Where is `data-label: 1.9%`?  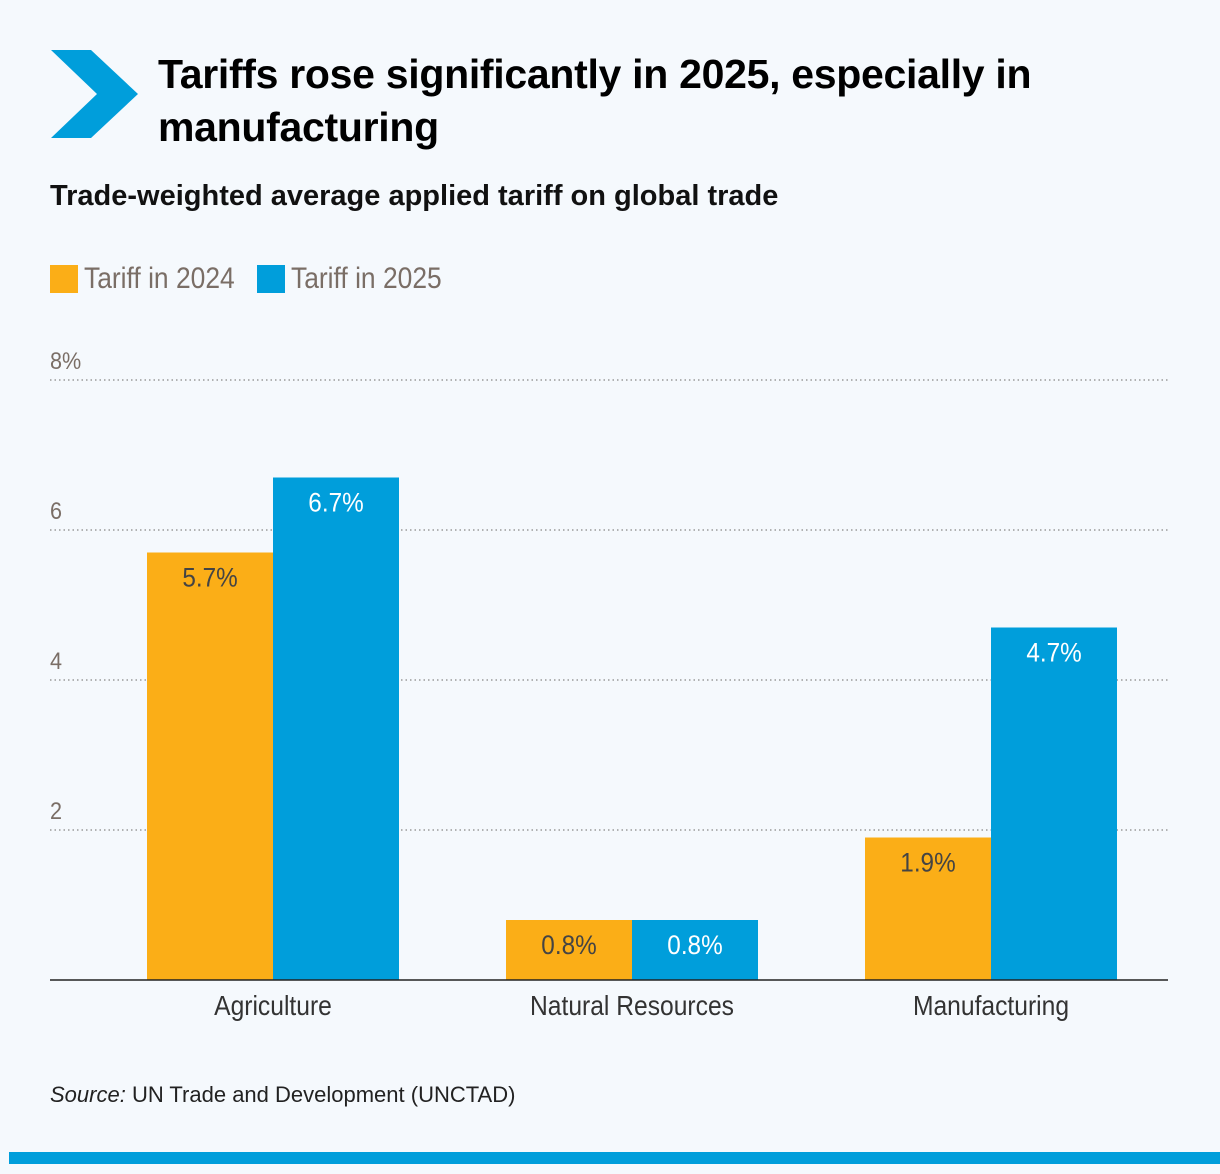 data-label: 1.9% is located at coordinates (927, 862).